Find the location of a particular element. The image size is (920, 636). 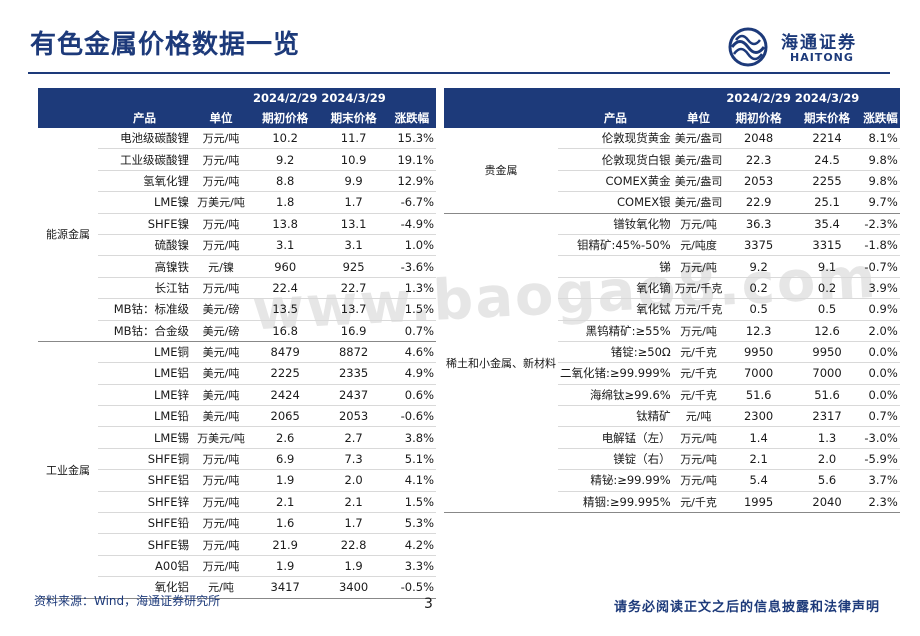

product-name: SHFE锌 is located at coordinates (144, 502).